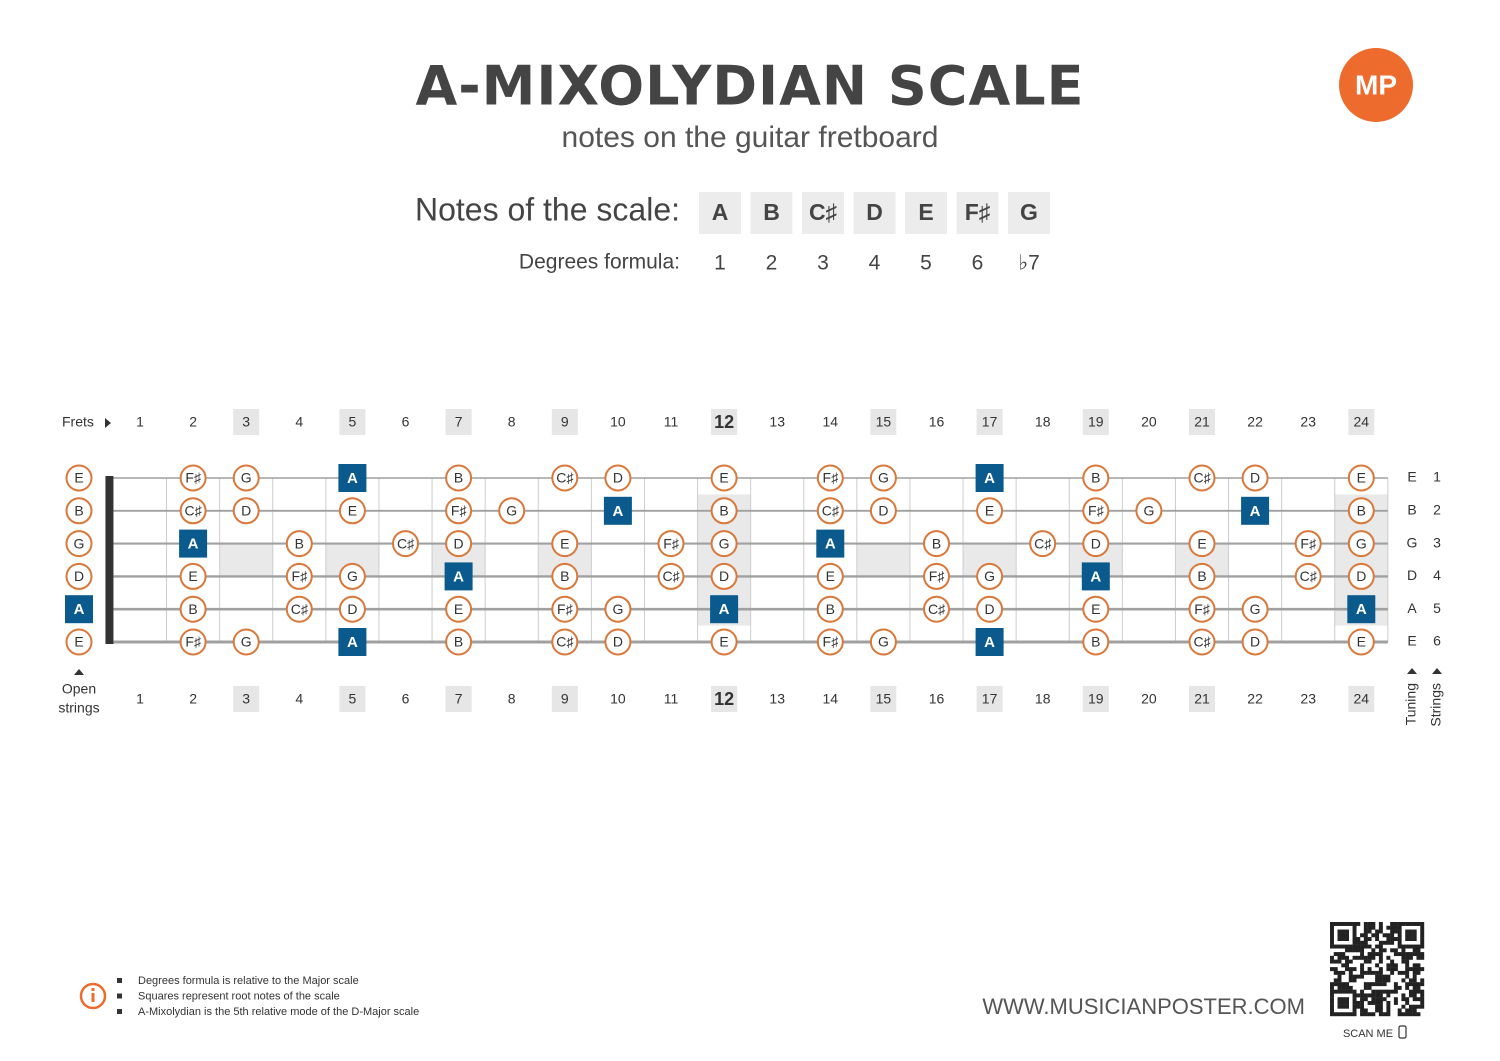 The height and width of the screenshot is (1061, 1500). Describe the element at coordinates (1255, 422) in the screenshot. I see `fret-number: 22` at that location.